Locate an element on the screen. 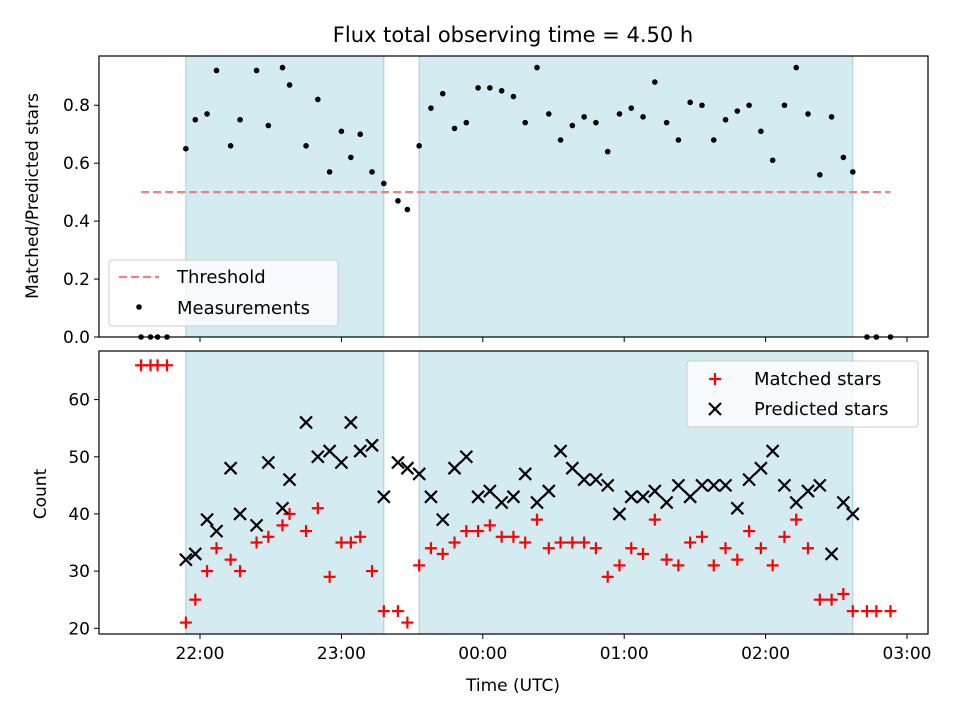 This screenshot has width=960, height=720. x-tick-label: 01:00 is located at coordinates (624, 654).